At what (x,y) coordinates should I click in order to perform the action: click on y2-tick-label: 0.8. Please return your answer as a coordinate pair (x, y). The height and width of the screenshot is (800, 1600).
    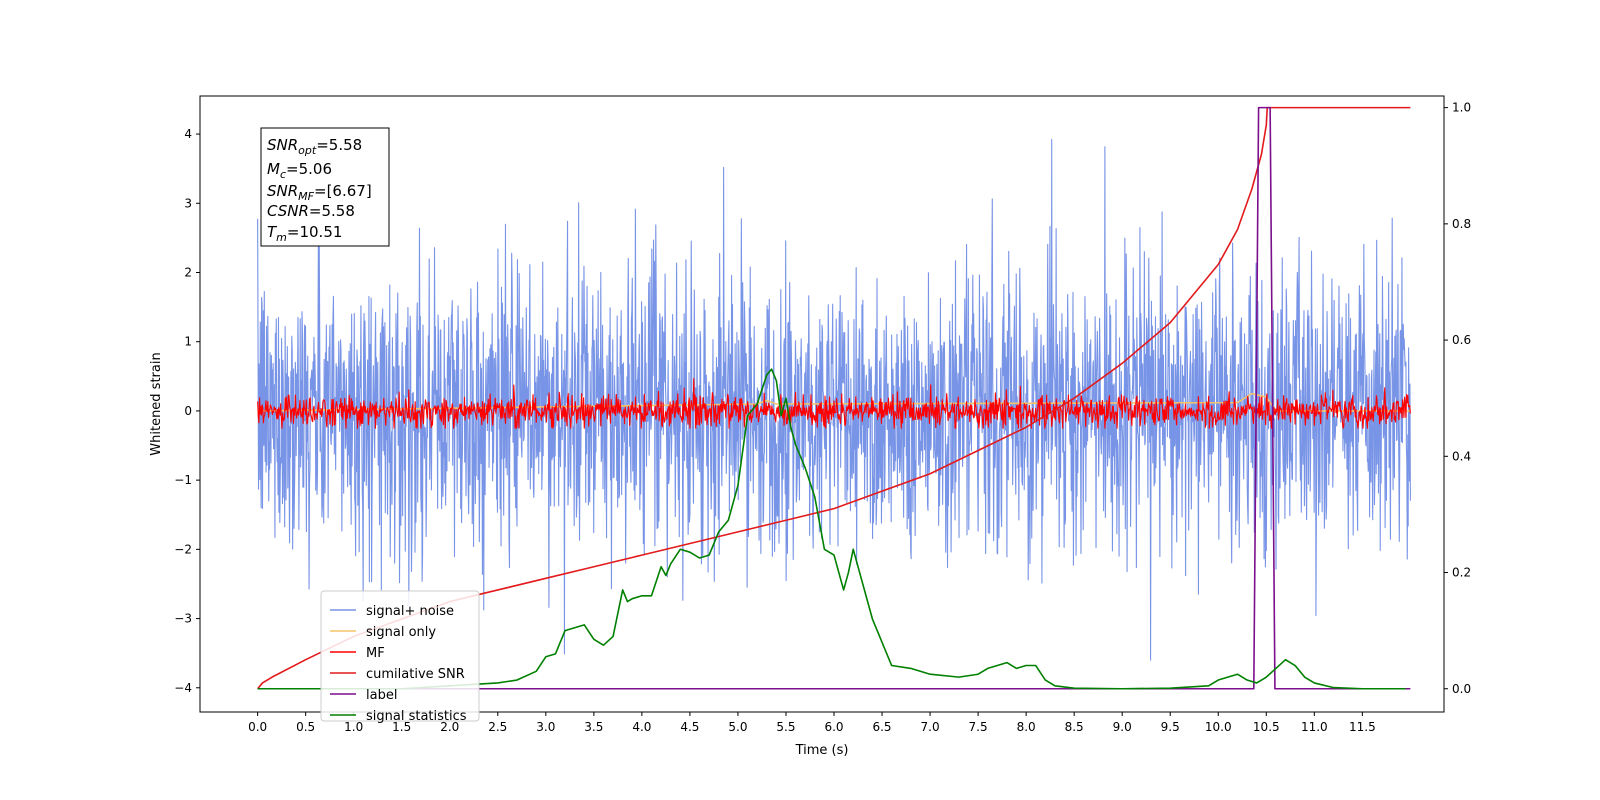
    Looking at the image, I should click on (1461, 224).